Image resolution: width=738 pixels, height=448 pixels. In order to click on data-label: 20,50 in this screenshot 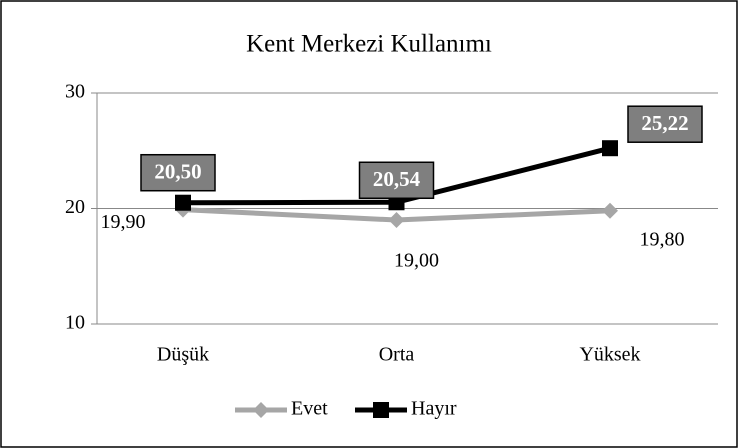, I will do `click(177, 172)`.